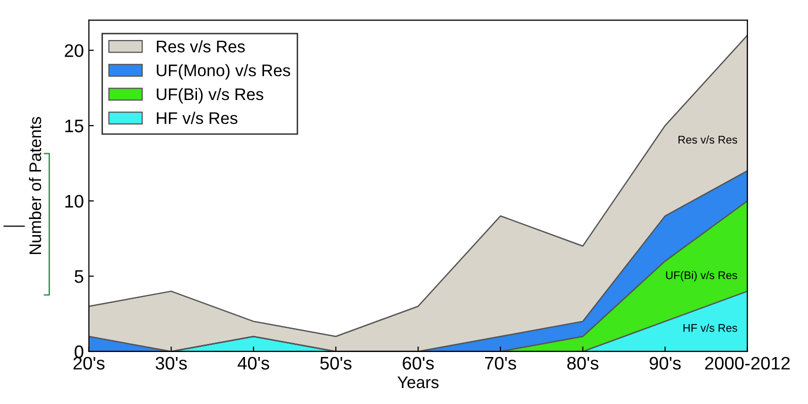 The width and height of the screenshot is (808, 404). What do you see at coordinates (210, 96) in the screenshot?
I see `legend-label: UF(Bi) v/s Res` at bounding box center [210, 96].